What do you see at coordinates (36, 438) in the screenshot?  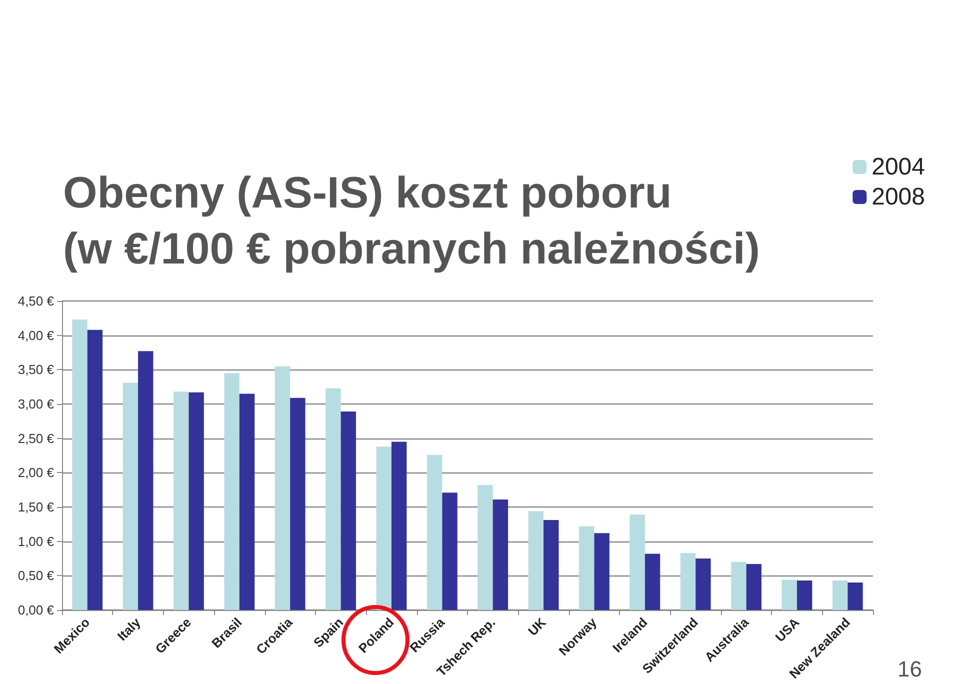 I see `y-tick-label: 2,50 €` at bounding box center [36, 438].